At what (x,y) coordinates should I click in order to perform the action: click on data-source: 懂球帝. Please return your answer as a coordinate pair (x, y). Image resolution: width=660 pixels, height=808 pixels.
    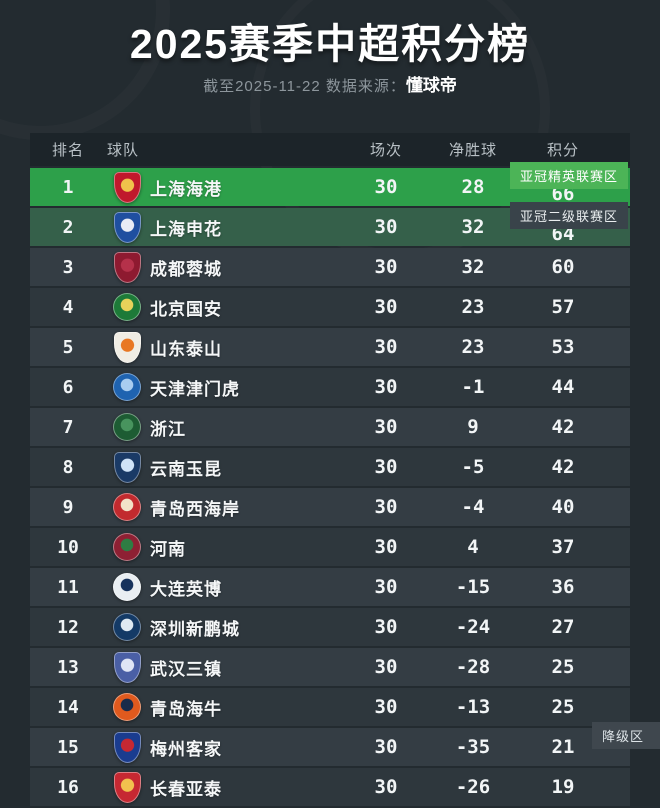
    Looking at the image, I should click on (431, 85).